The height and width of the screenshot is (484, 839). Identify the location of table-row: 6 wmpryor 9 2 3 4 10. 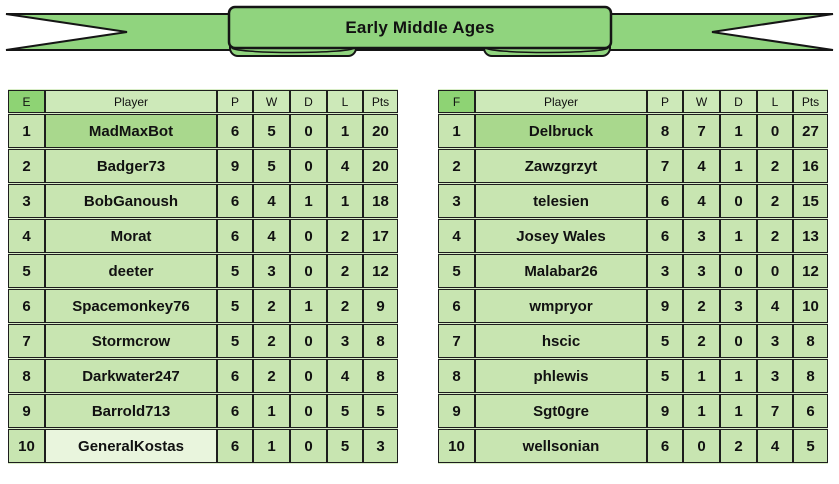
(633, 306).